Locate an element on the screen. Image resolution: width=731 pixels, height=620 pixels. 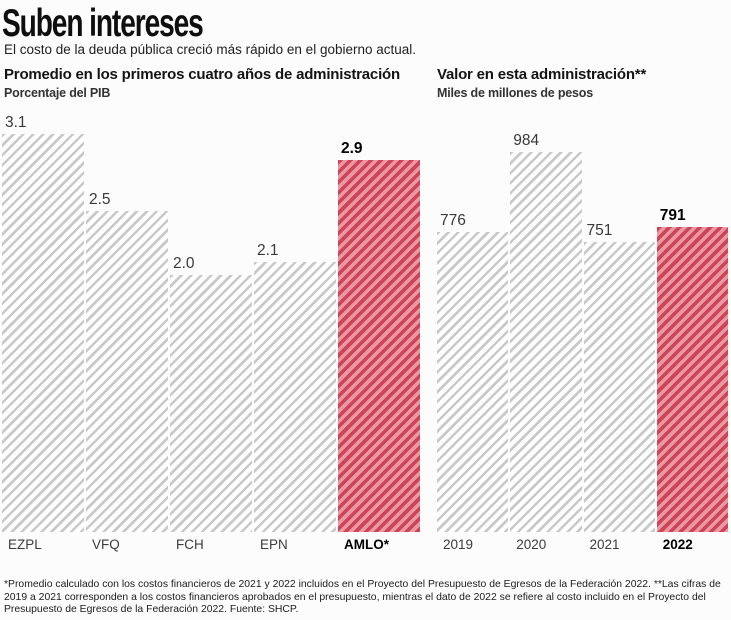
category-label: 2019 is located at coordinates (458, 544).